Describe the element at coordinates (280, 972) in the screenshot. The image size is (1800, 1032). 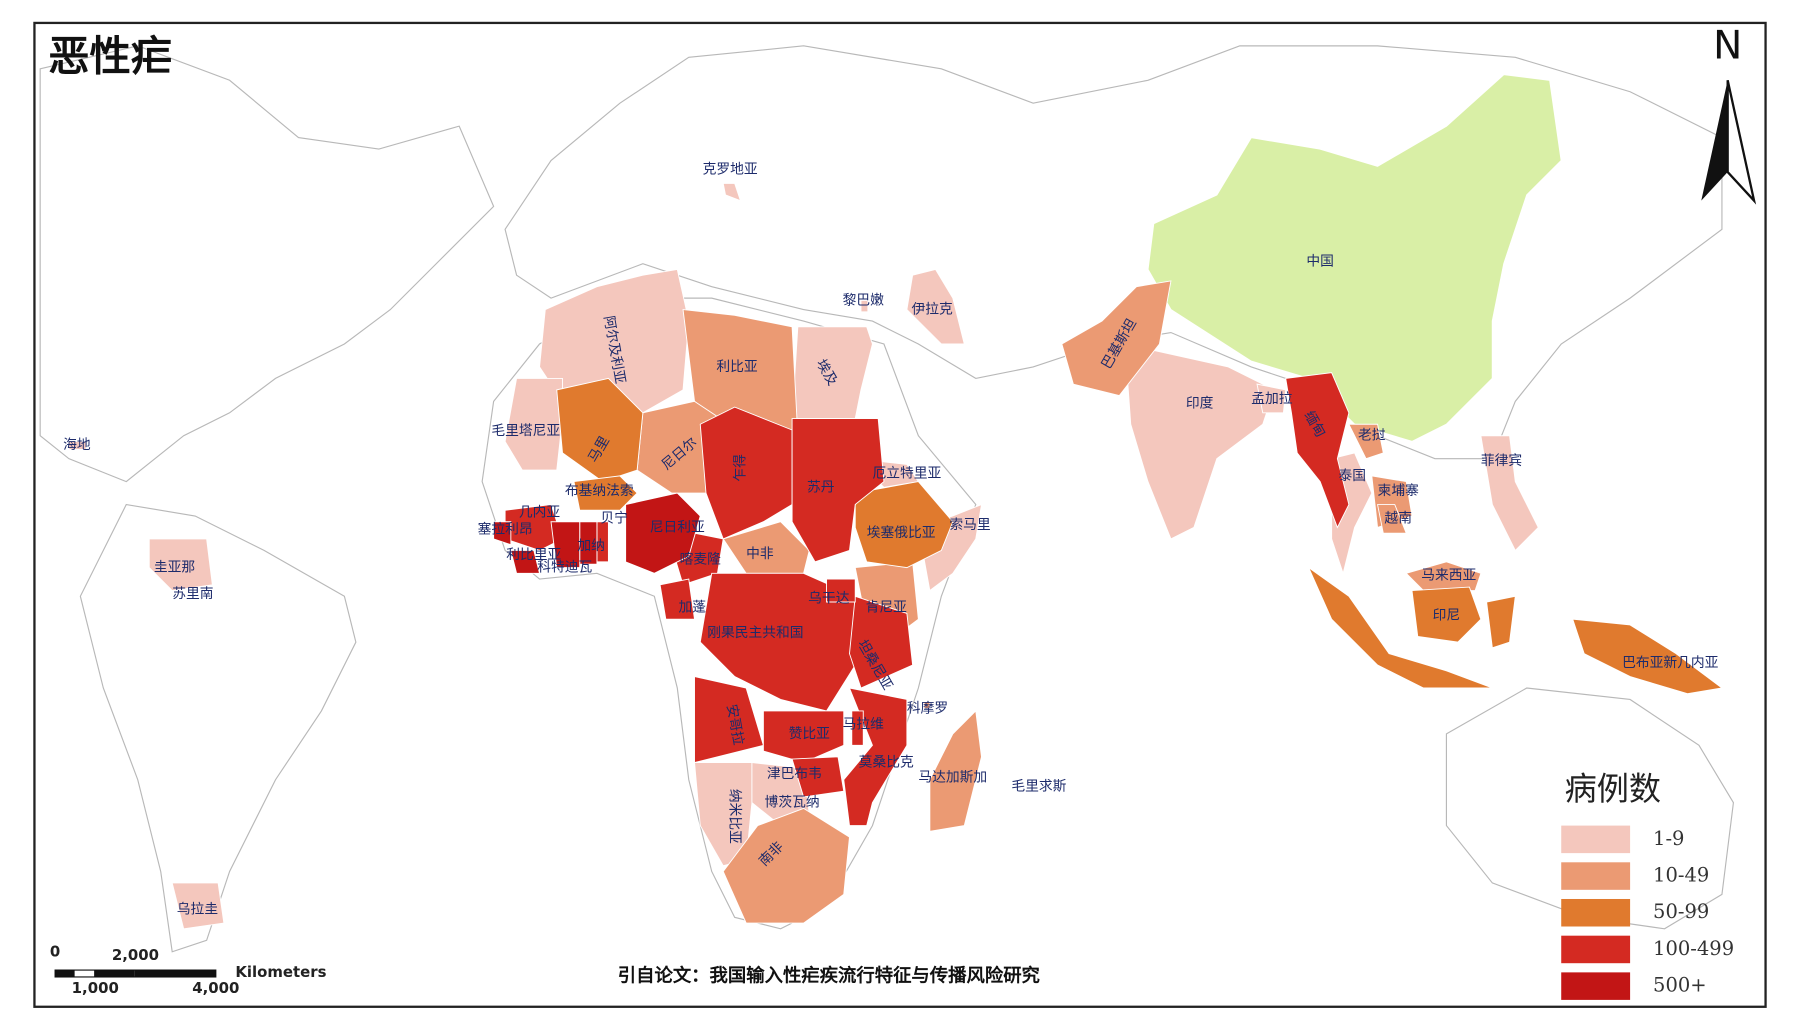
I see `scale-unit: Kilometers` at that location.